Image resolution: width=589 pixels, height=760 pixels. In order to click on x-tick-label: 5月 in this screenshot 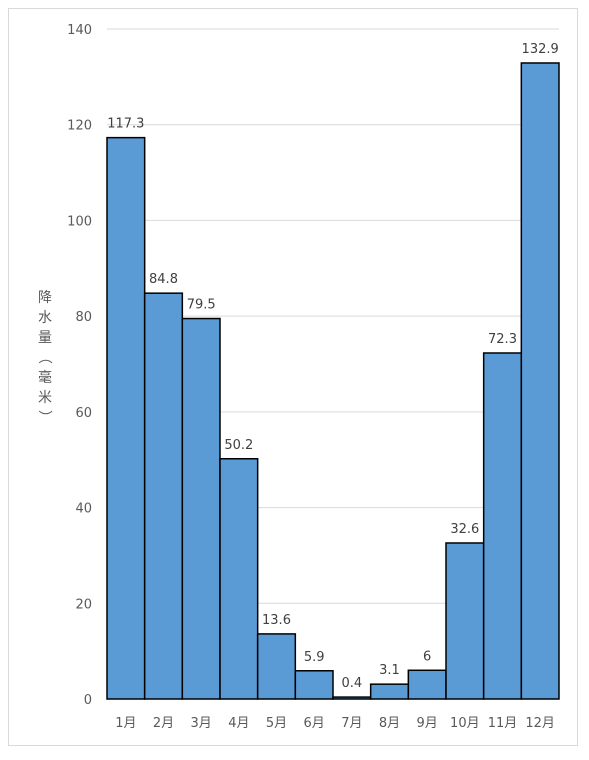, I will do `click(276, 723)`.